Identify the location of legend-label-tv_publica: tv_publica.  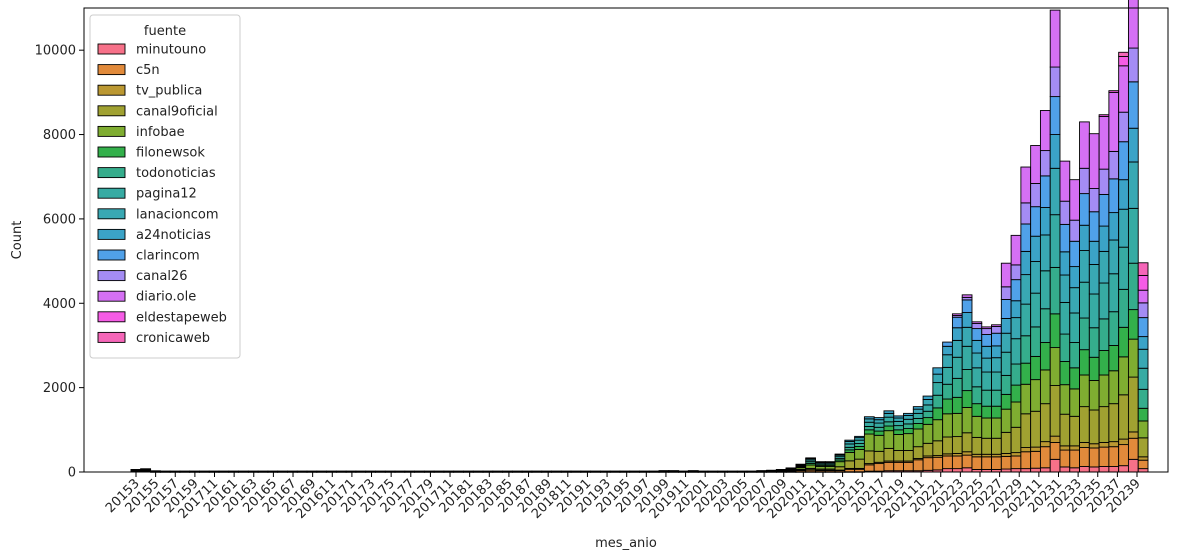
(169, 91).